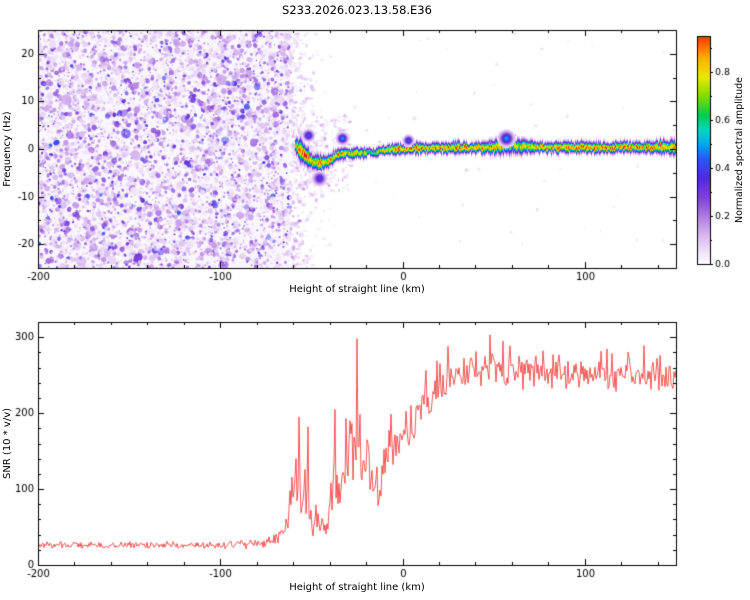 The width and height of the screenshot is (750, 600). Describe the element at coordinates (7, 443) in the screenshot. I see `snr-yaxis-label: SNR (10 * v/v)` at that location.